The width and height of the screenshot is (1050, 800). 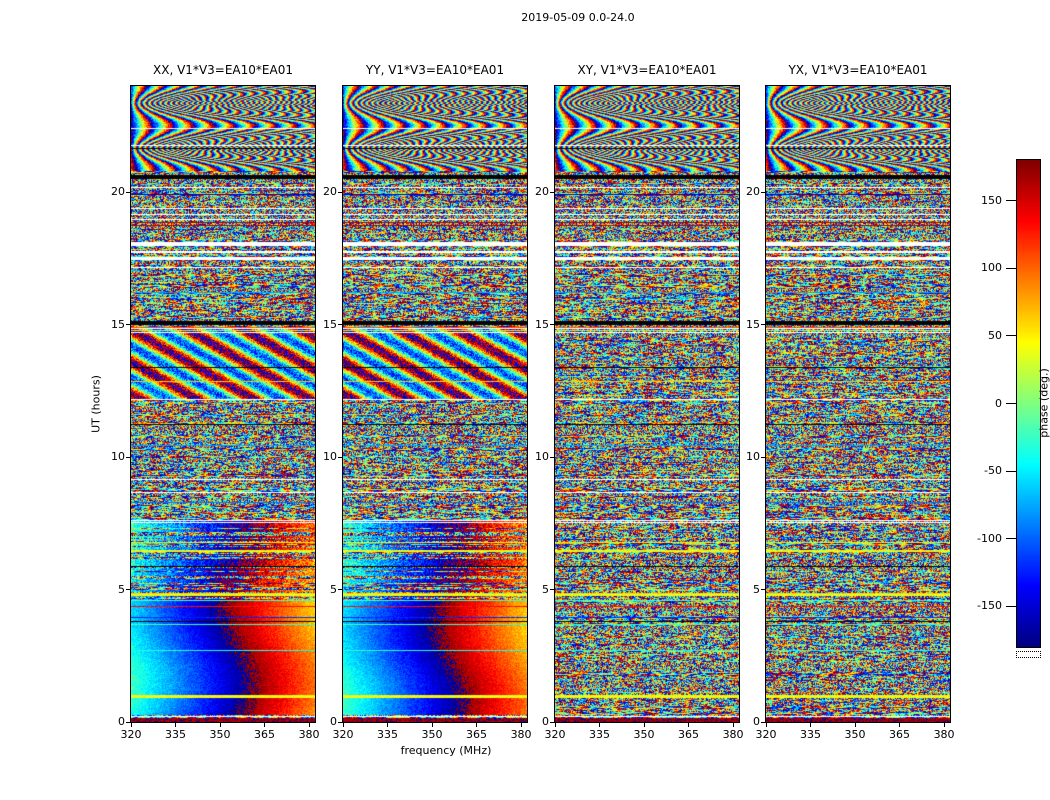 What do you see at coordinates (1028, 654) in the screenshot?
I see `colorbar-under-swatch` at bounding box center [1028, 654].